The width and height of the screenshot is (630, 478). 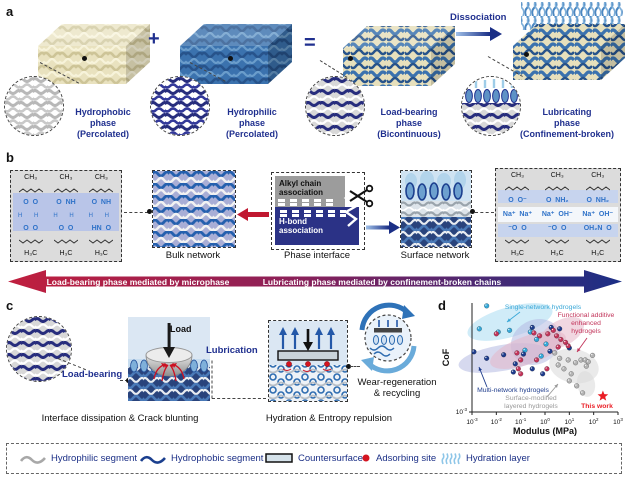 I want to click on chem-column: CH₃ O O⁻ Na⁺ Na⁺ ⁻O O H₃C, so click(x=517, y=215).